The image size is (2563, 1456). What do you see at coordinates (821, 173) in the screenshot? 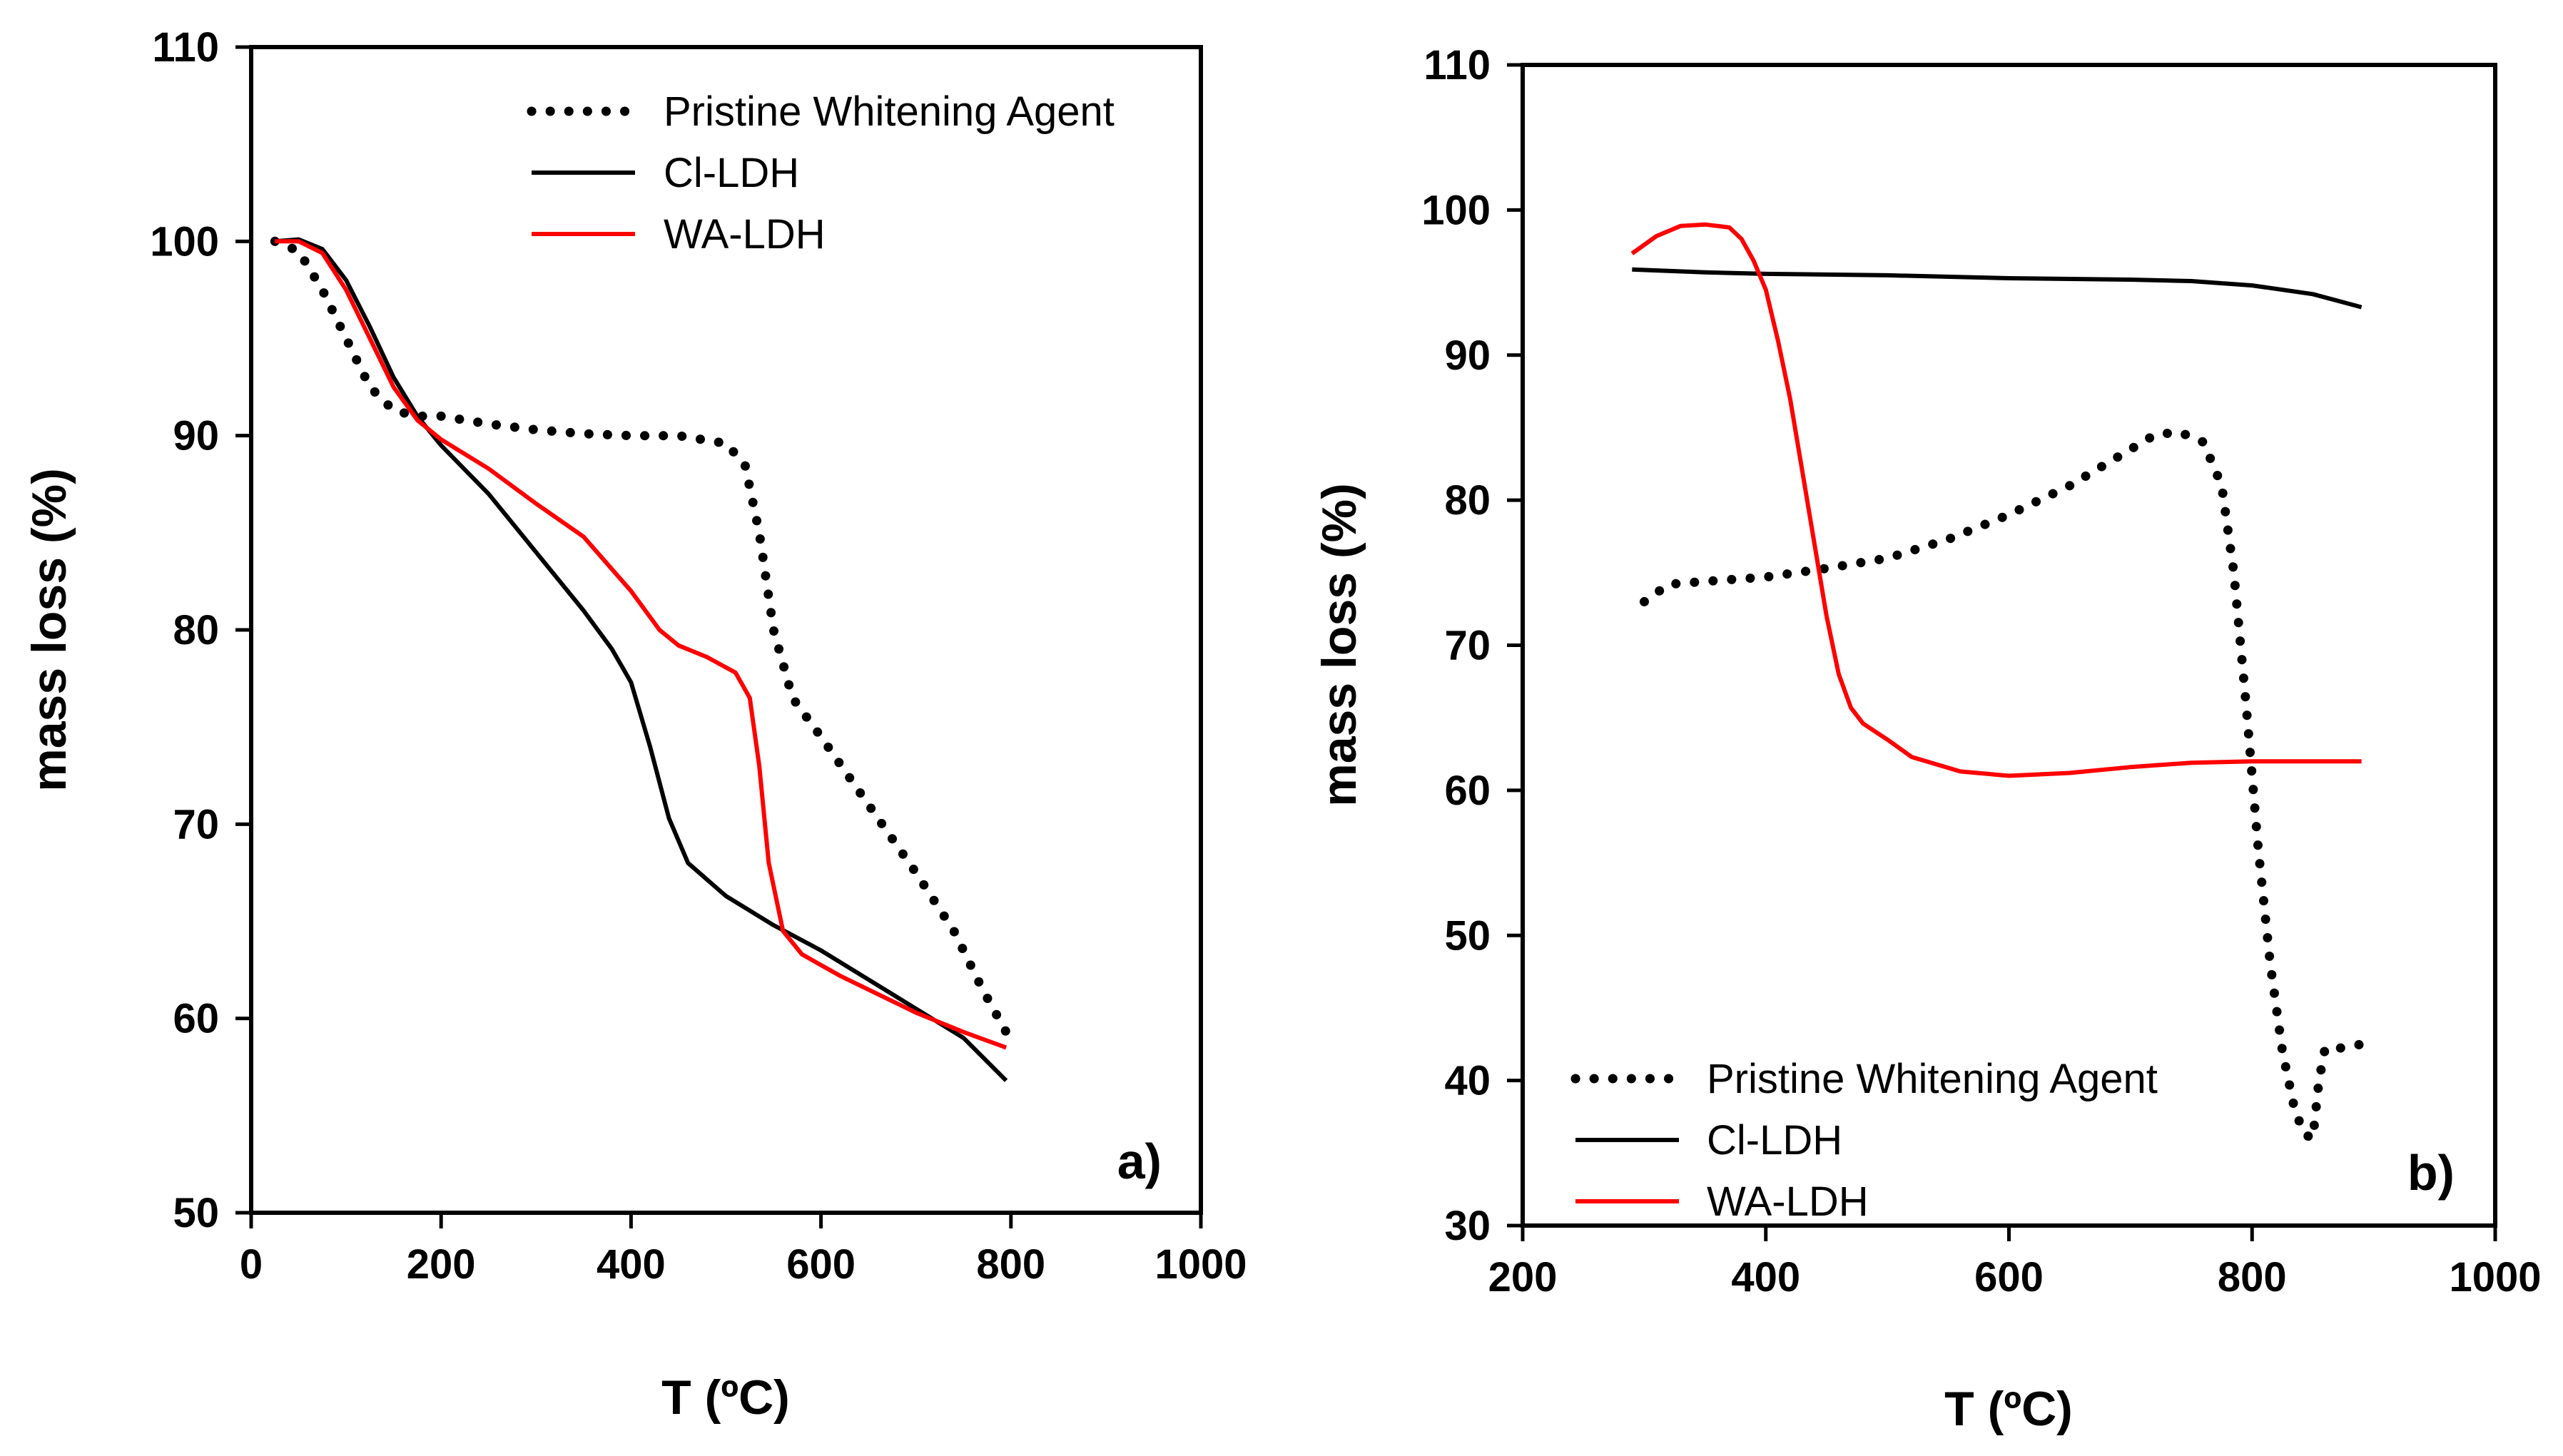
I see `legend-a: Pristine Whitening Agent Cl-LDH WA-LDH` at bounding box center [821, 173].